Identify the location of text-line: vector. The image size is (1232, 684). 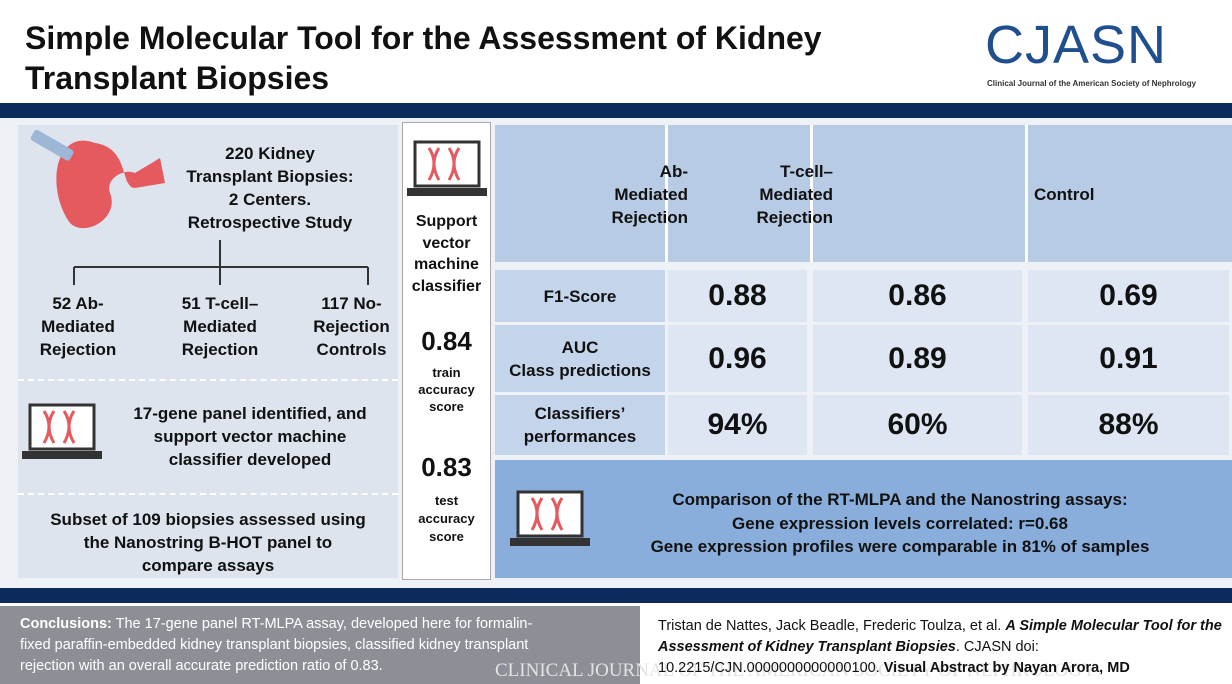
(446, 243).